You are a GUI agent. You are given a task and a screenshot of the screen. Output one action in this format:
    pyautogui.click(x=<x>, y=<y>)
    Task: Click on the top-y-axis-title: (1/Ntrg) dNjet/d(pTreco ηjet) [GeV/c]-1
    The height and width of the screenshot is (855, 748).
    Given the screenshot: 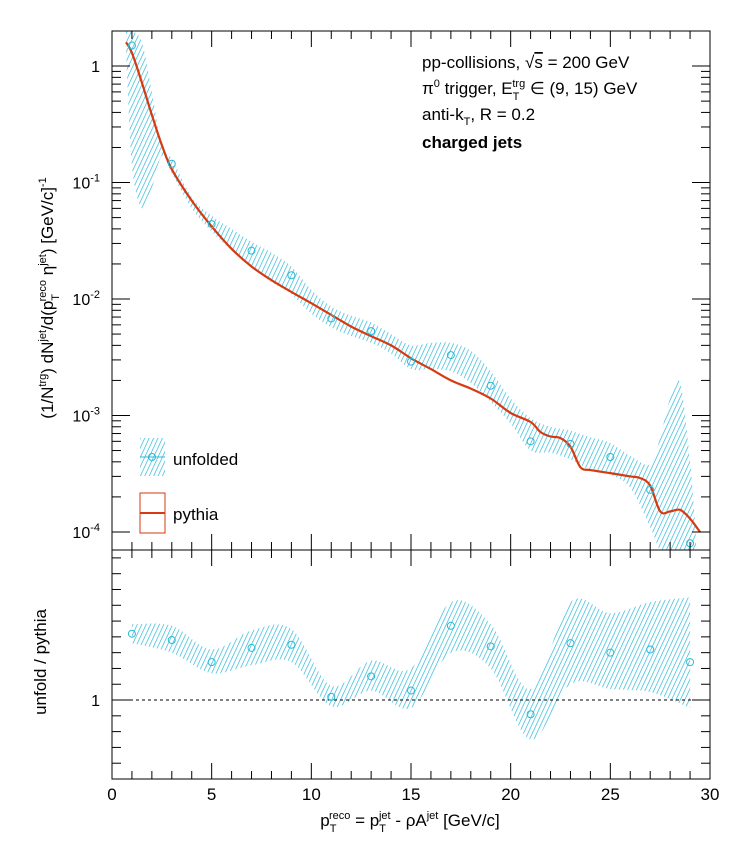 What is the action you would take?
    pyautogui.click(x=49, y=297)
    